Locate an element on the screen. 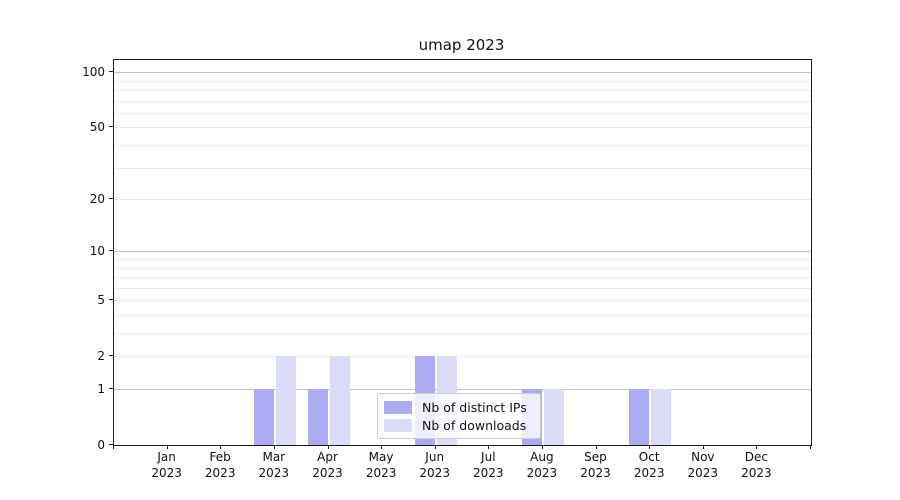 This screenshot has height=500, width=900. x-tick-label-sep: Sep 2023 is located at coordinates (595, 465).